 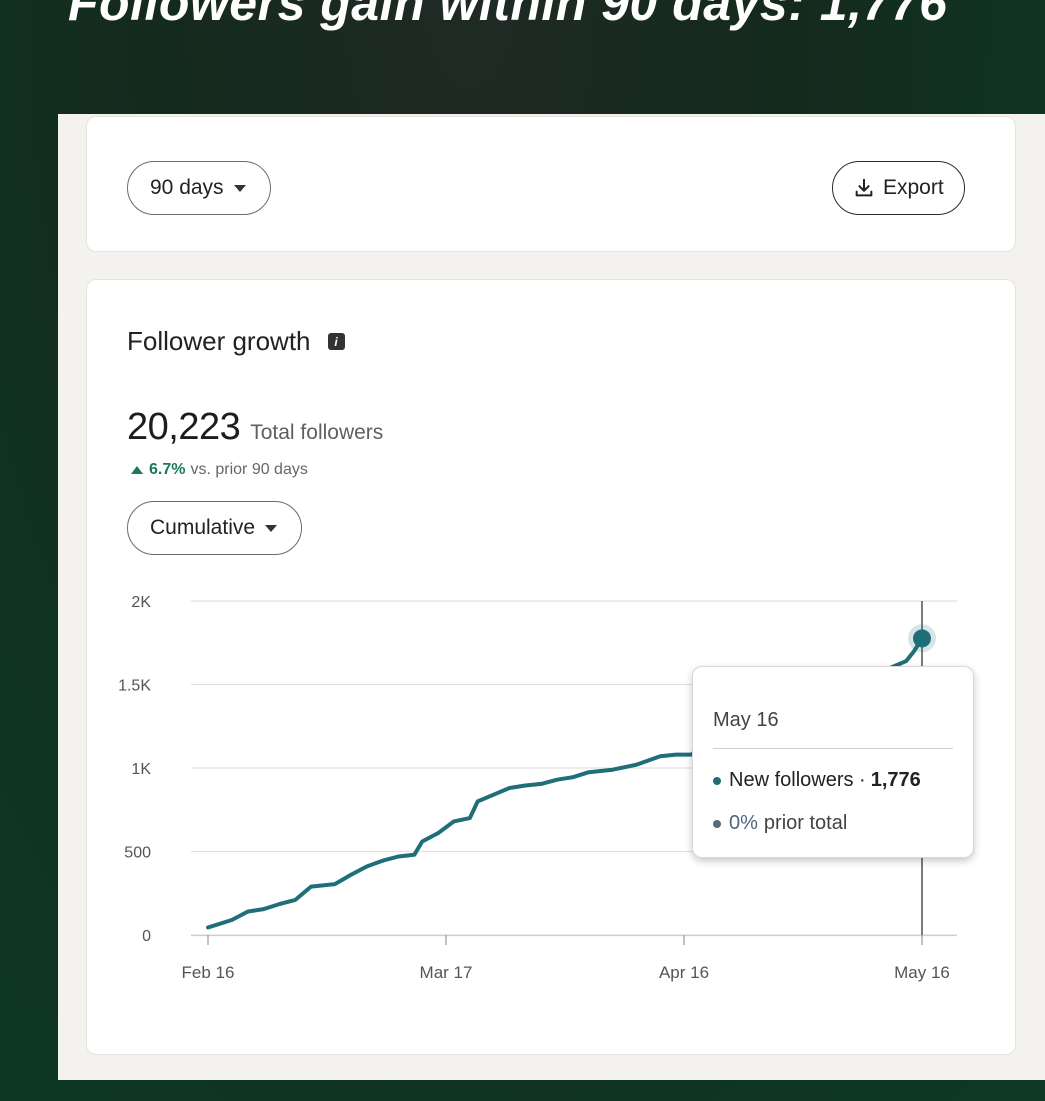 I want to click on growth-delta: 6.7% vs. prior 90 days, so click(x=219, y=470).